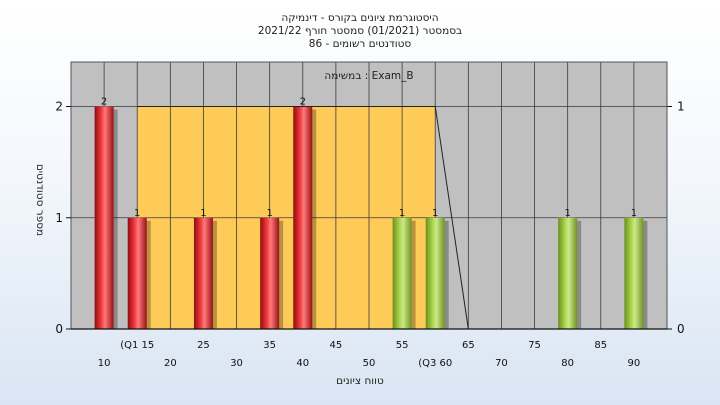  What do you see at coordinates (681, 329) in the screenshot?
I see `y2-tick-label: 0` at bounding box center [681, 329].